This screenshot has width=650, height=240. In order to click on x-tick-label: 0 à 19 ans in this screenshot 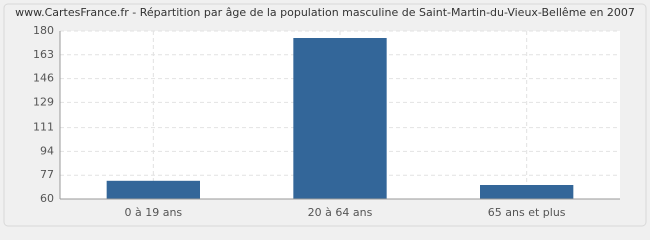, I will do `click(153, 212)`.